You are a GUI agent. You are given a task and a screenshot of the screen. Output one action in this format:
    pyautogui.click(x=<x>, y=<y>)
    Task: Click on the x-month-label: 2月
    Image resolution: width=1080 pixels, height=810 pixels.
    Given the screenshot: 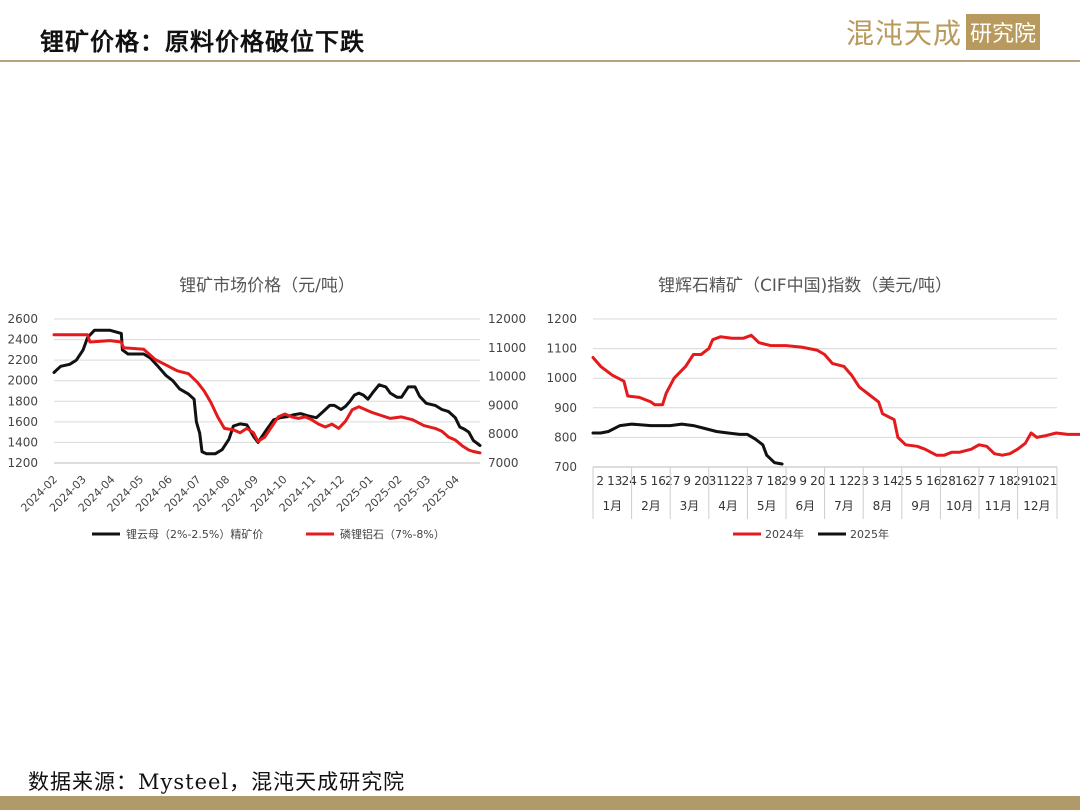 What is the action you would take?
    pyautogui.click(x=651, y=506)
    